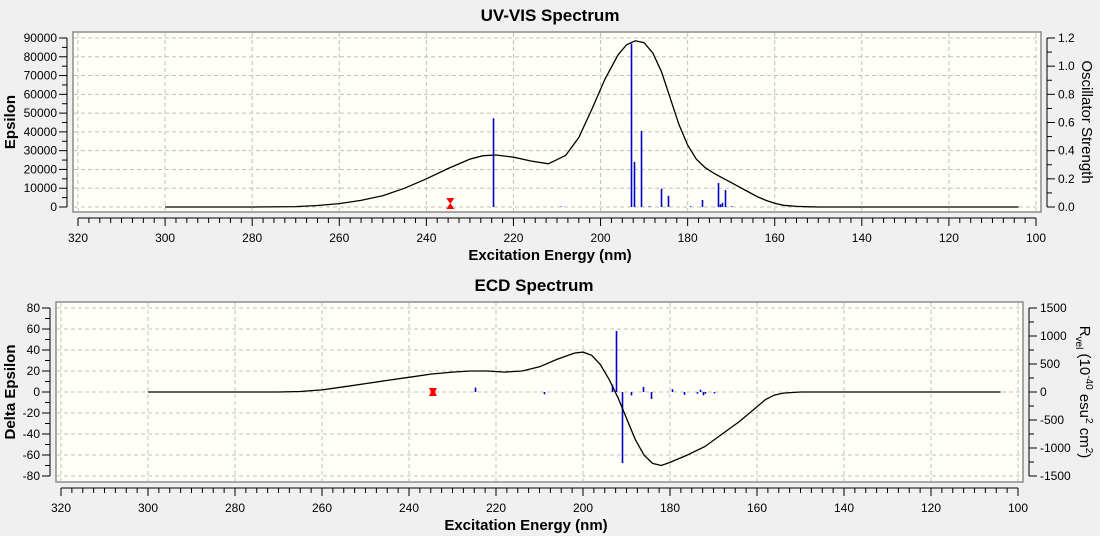  Describe the element at coordinates (34, 308) in the screenshot. I see `y-tick-label: 80` at that location.